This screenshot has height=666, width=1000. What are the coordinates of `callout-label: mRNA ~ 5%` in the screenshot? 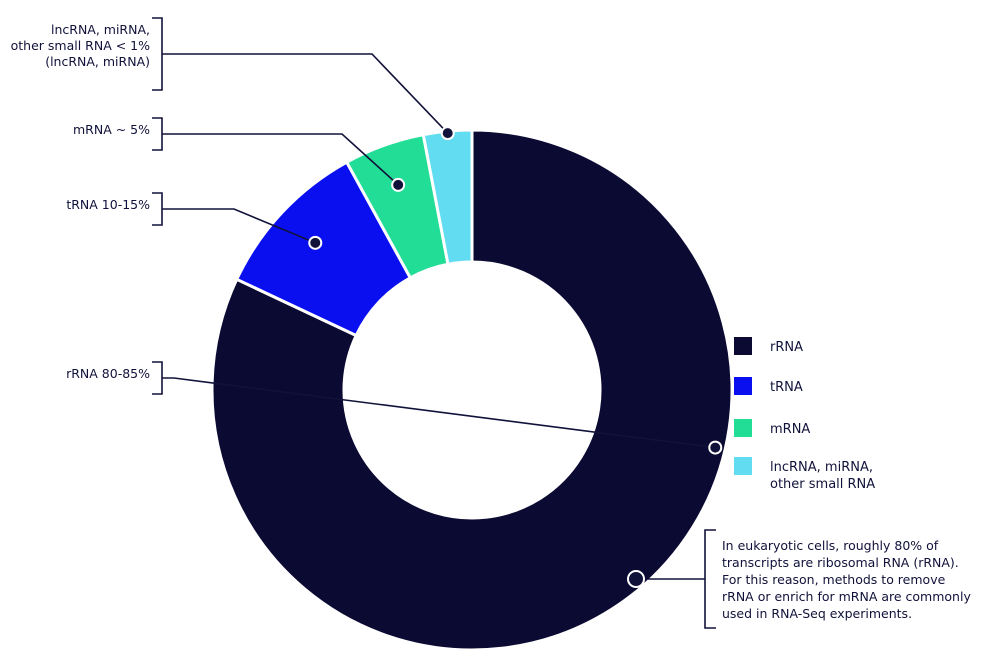 It's located at (111, 129).